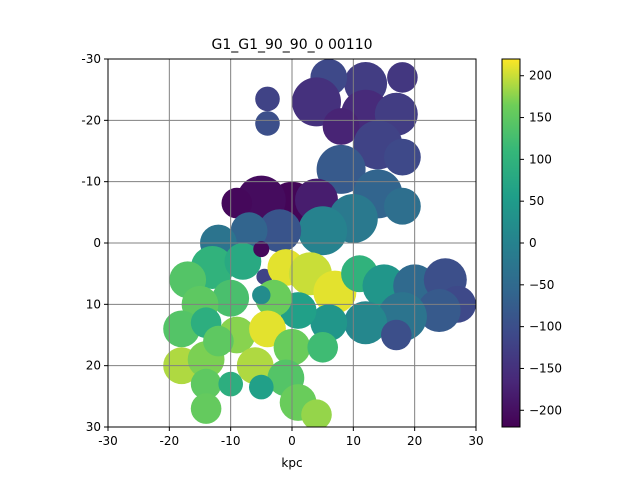 This screenshot has height=480, width=640. I want to click on colorbar-tick-label: −150, so click(545, 368).